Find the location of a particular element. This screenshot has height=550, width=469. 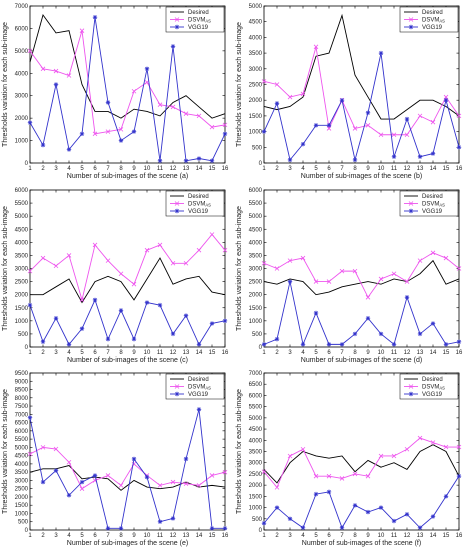

y-tick-label: 1500 is located at coordinates (22, 309).